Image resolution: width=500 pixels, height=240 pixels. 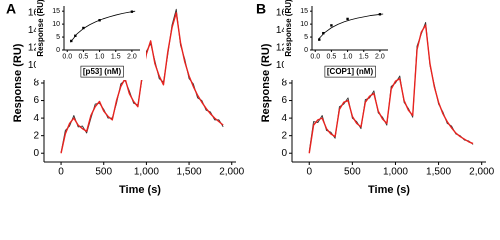 I want to click on inset-background, so click(x=91, y=41).